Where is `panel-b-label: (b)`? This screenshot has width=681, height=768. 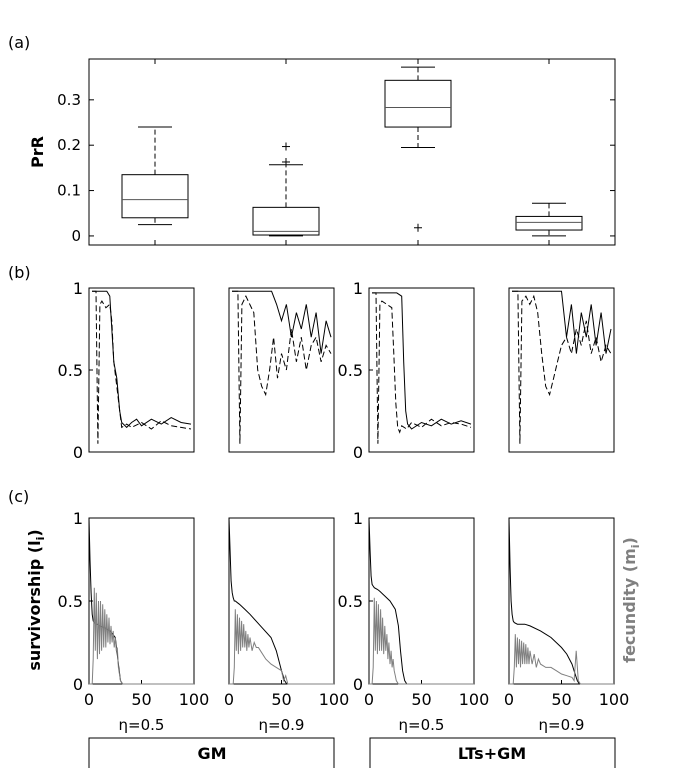 panel-b-label: (b) is located at coordinates (19, 272).